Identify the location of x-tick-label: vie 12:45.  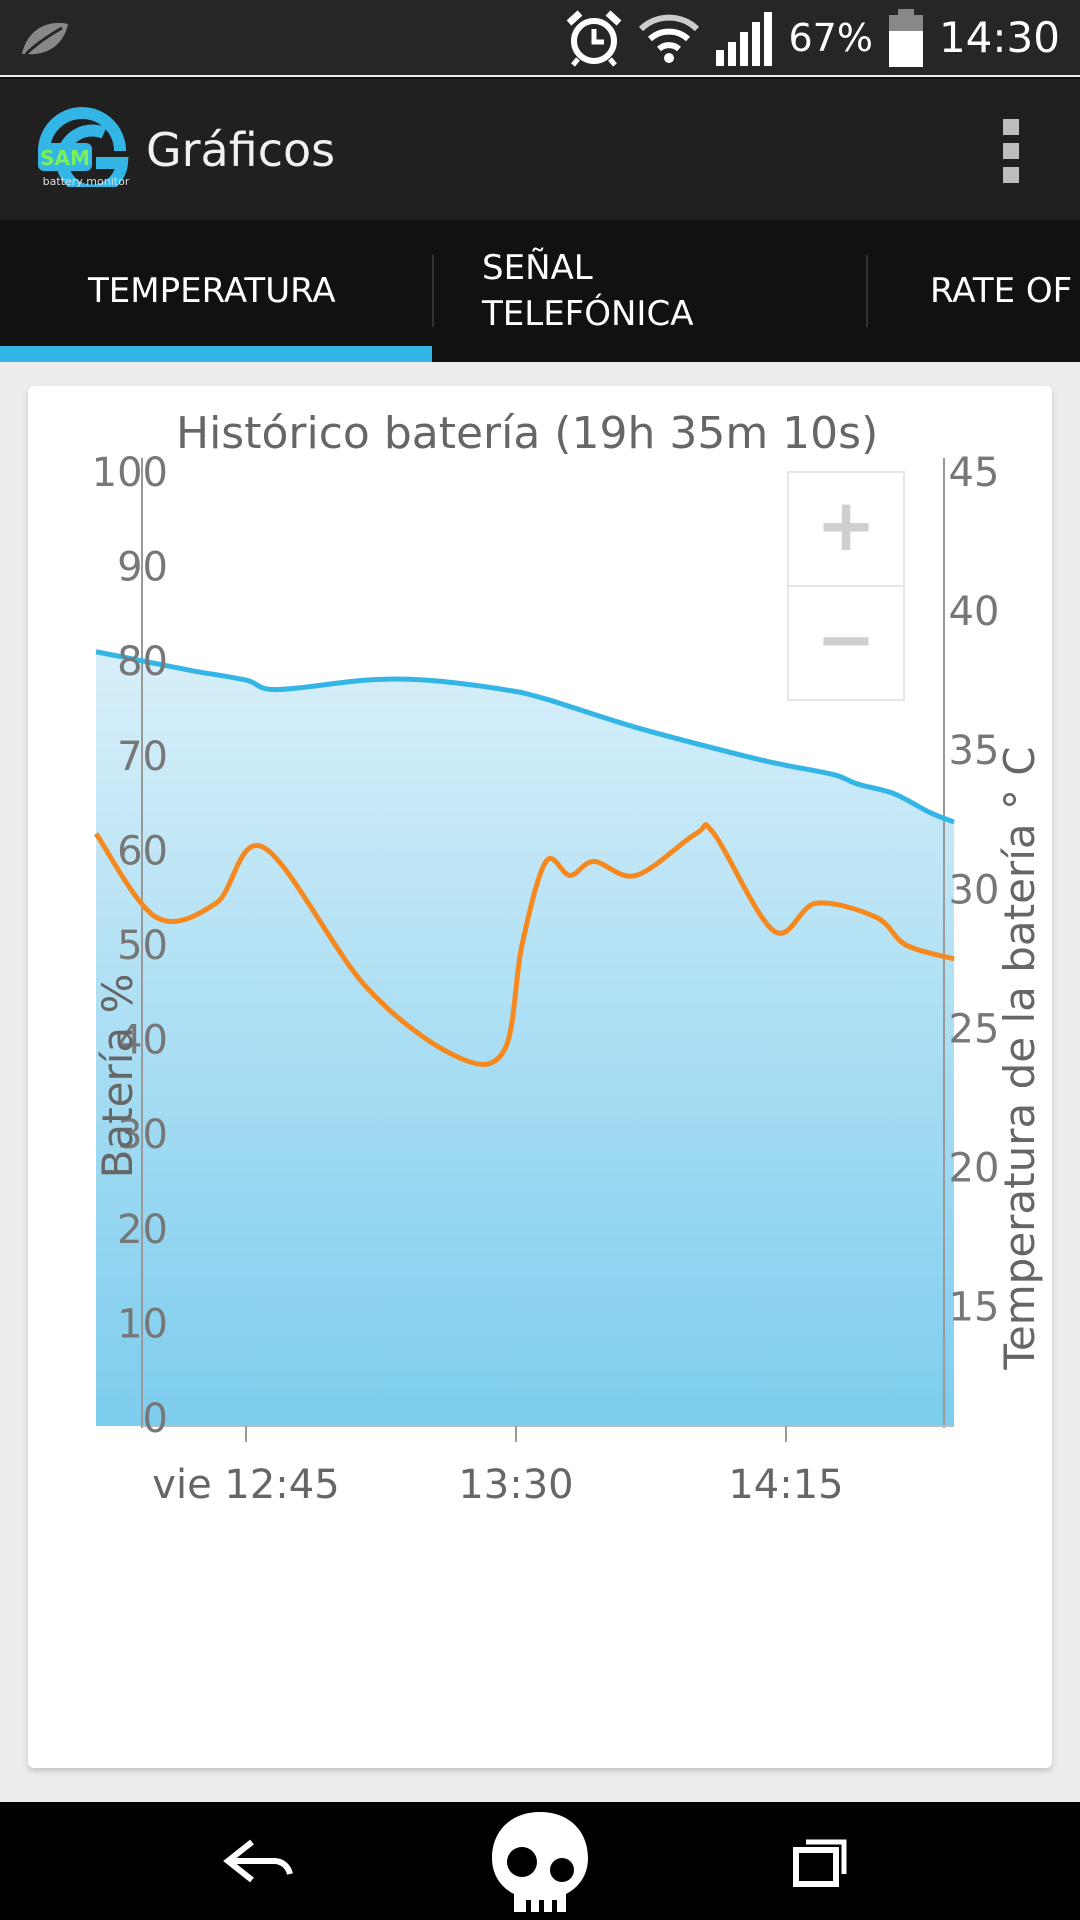
(245, 1485).